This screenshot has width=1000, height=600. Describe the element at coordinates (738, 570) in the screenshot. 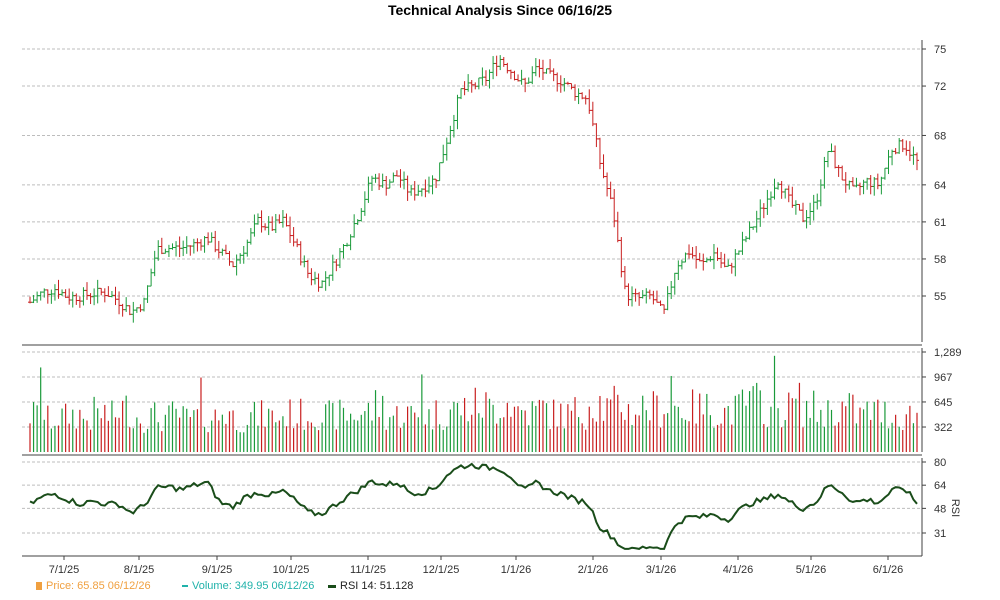

I see `x-tick-label: 4/1/26` at that location.